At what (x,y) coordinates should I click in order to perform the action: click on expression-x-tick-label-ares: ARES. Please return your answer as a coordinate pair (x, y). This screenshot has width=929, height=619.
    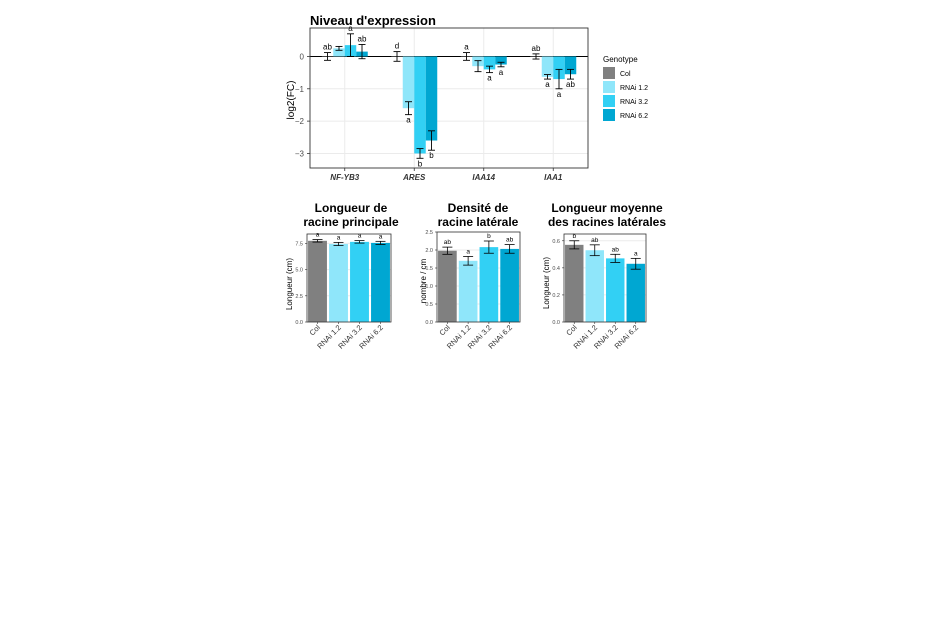
    Looking at the image, I should click on (414, 177).